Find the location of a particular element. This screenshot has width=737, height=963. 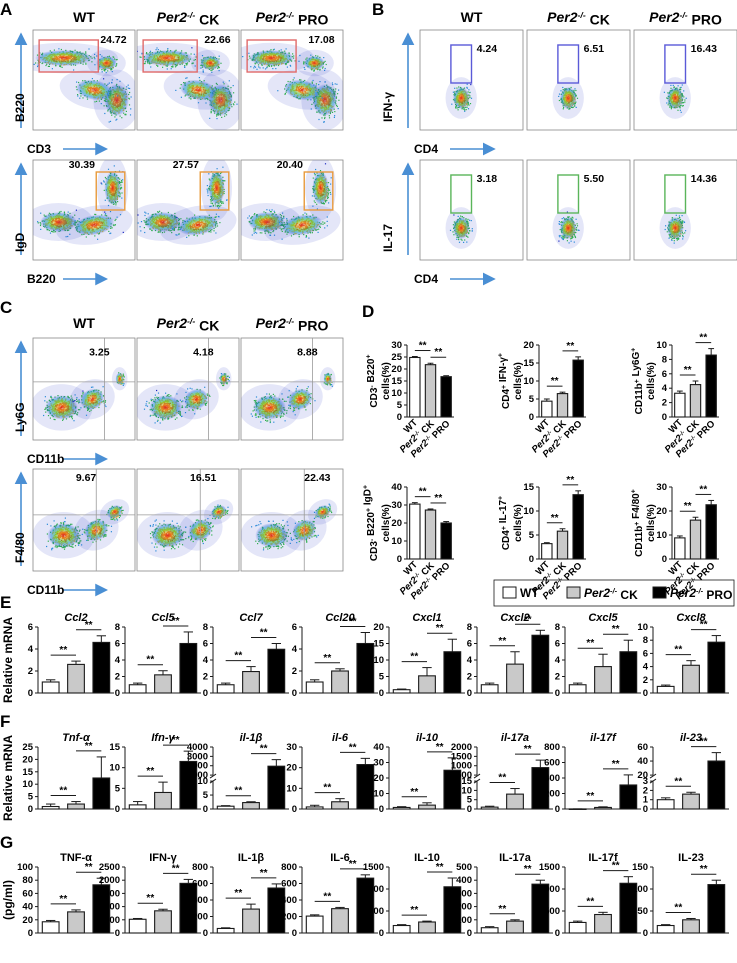

flow-plot: 24.72 is located at coordinates (82, 80).